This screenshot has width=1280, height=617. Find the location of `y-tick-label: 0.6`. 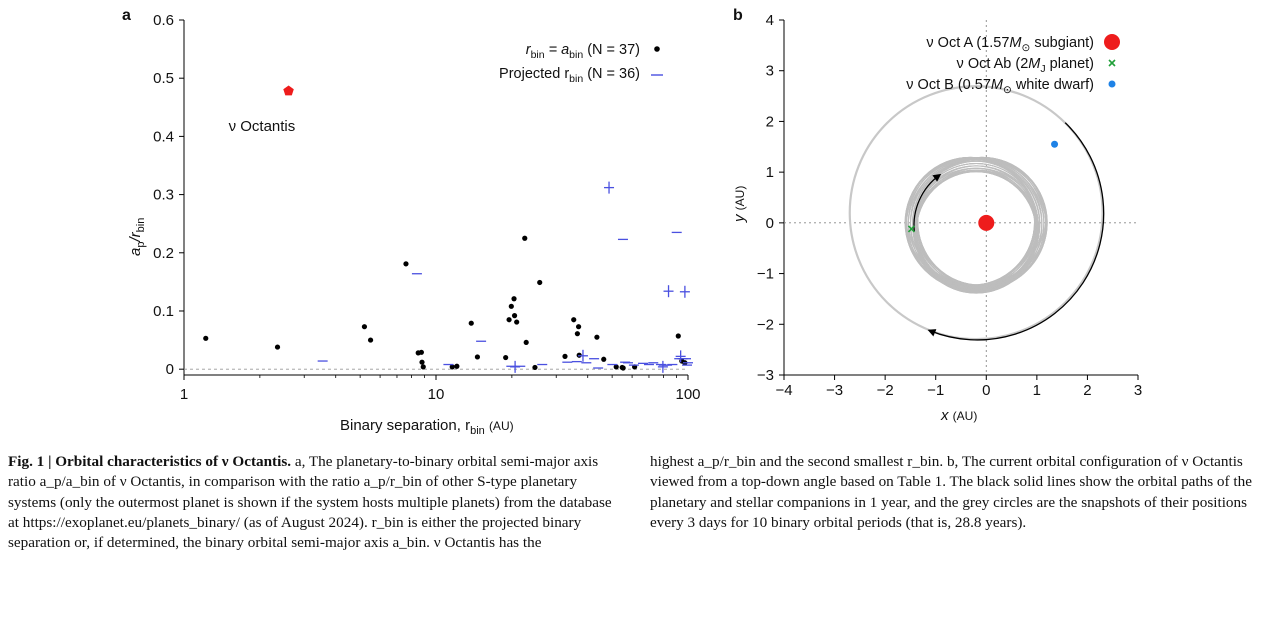

y-tick-label: 0.6 is located at coordinates (163, 20).